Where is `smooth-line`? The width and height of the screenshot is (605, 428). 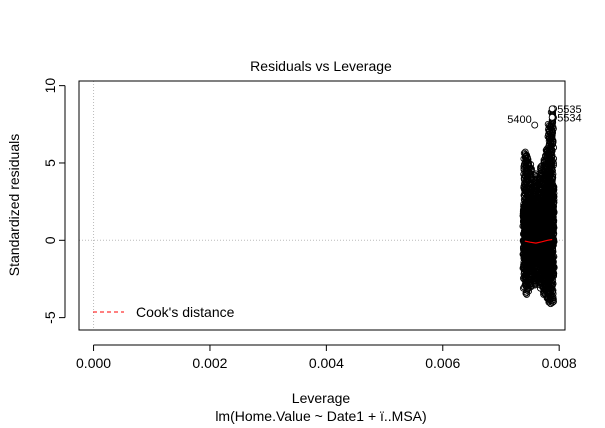
smooth-line is located at coordinates (538, 241).